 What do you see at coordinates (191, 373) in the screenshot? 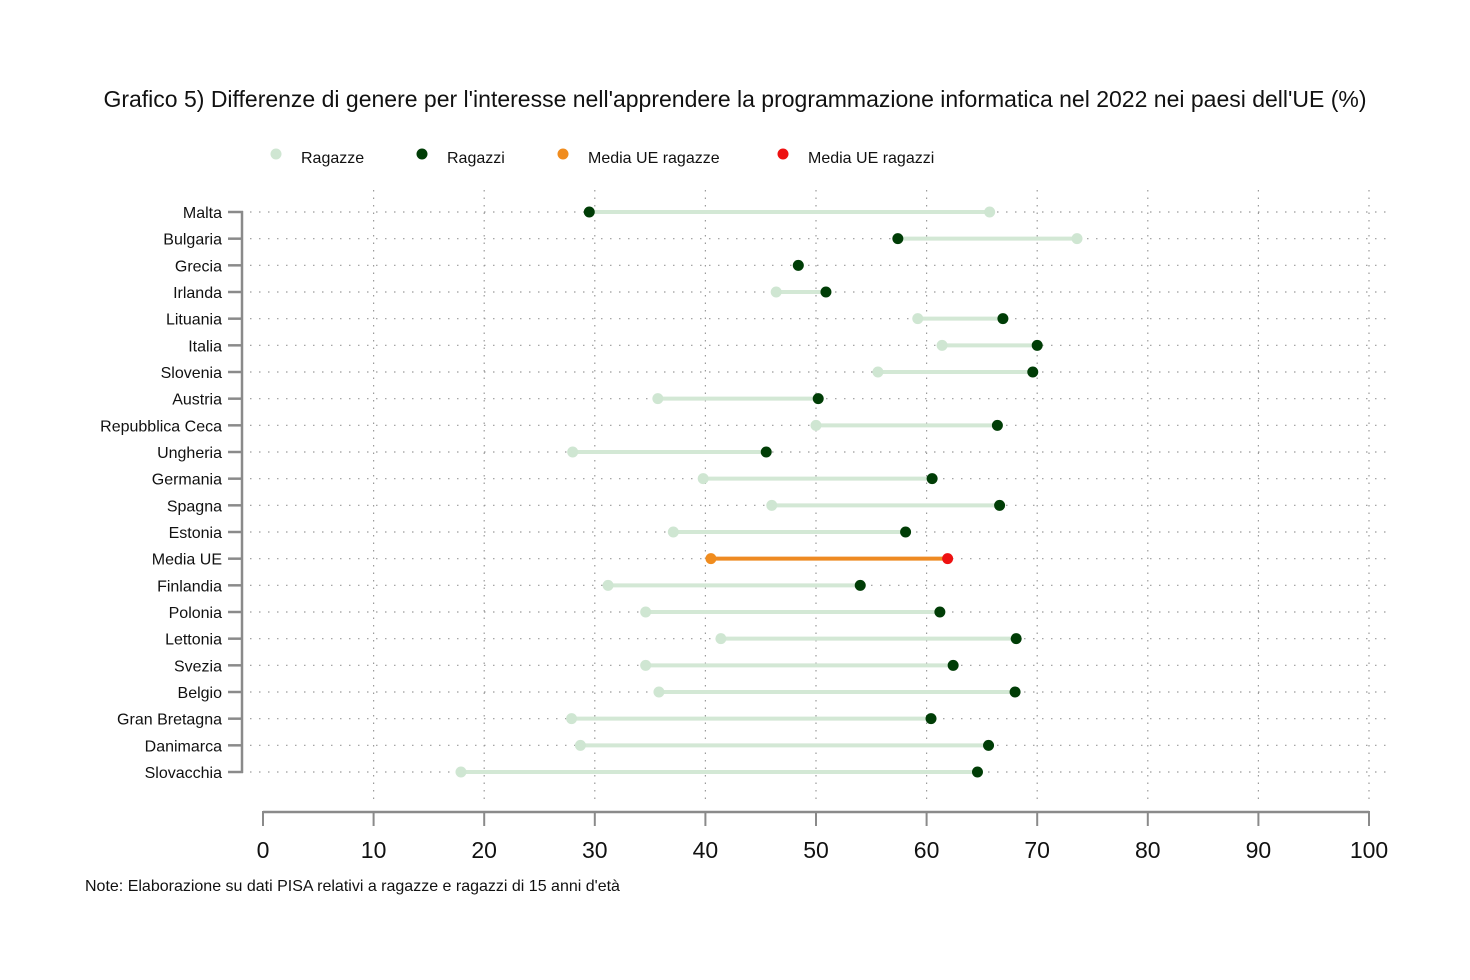
I see `y-tick-label: Slovenia` at bounding box center [191, 373].